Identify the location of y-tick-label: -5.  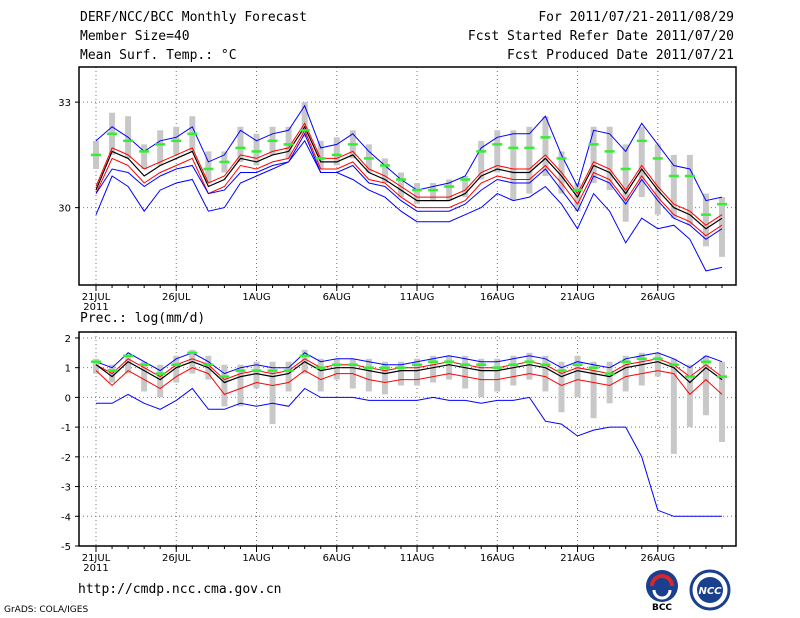
(66, 547).